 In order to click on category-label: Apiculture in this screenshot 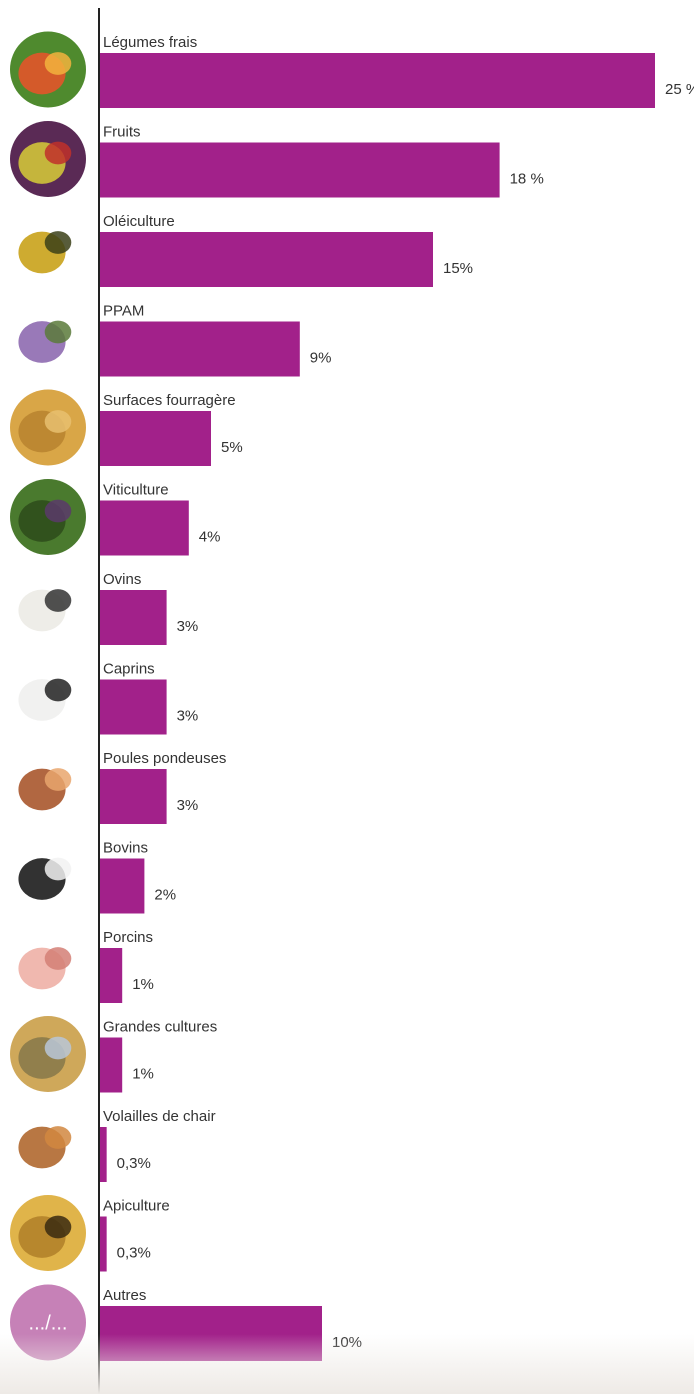, I will do `click(136, 1206)`.